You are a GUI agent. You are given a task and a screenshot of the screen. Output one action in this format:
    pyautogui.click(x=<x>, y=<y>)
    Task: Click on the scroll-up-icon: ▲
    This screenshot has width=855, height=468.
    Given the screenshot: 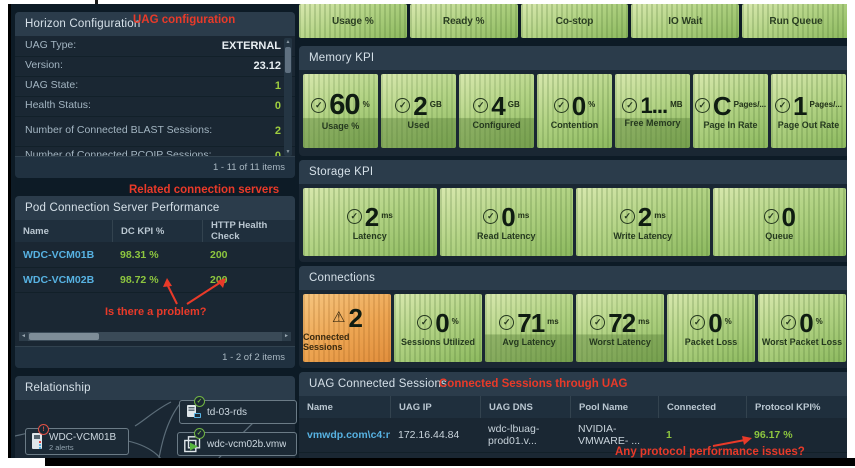 What is the action you would take?
    pyautogui.click(x=288, y=42)
    